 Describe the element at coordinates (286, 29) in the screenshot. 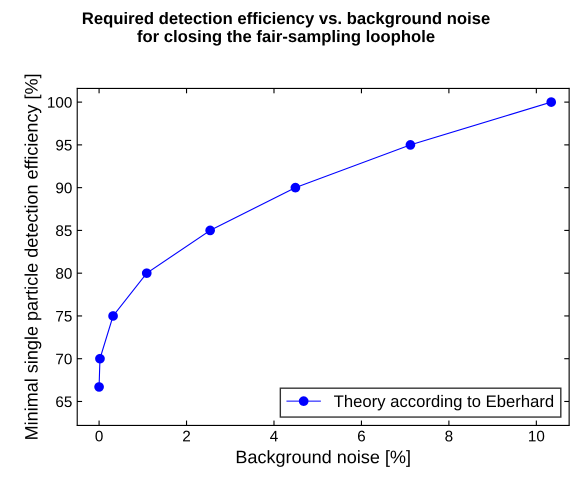

I see `chart-title: Required detection efficiency vs. background noise for closing the fair-sampling loophole` at that location.